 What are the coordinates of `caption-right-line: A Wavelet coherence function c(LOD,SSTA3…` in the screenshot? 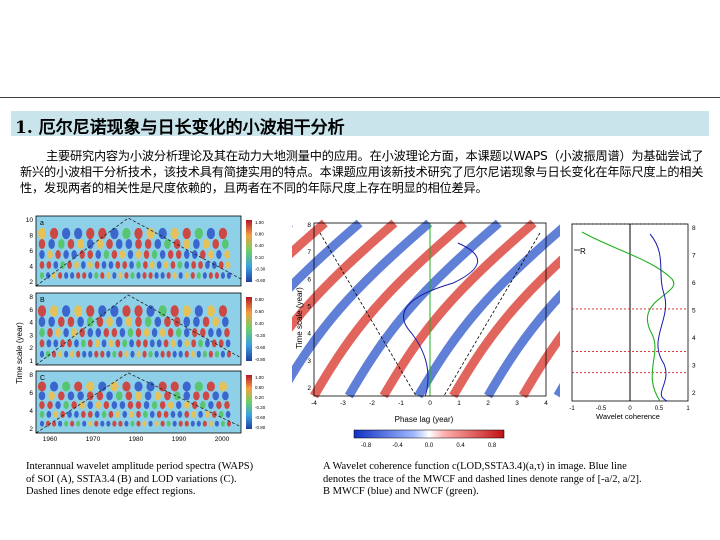 It's located at (475, 466).